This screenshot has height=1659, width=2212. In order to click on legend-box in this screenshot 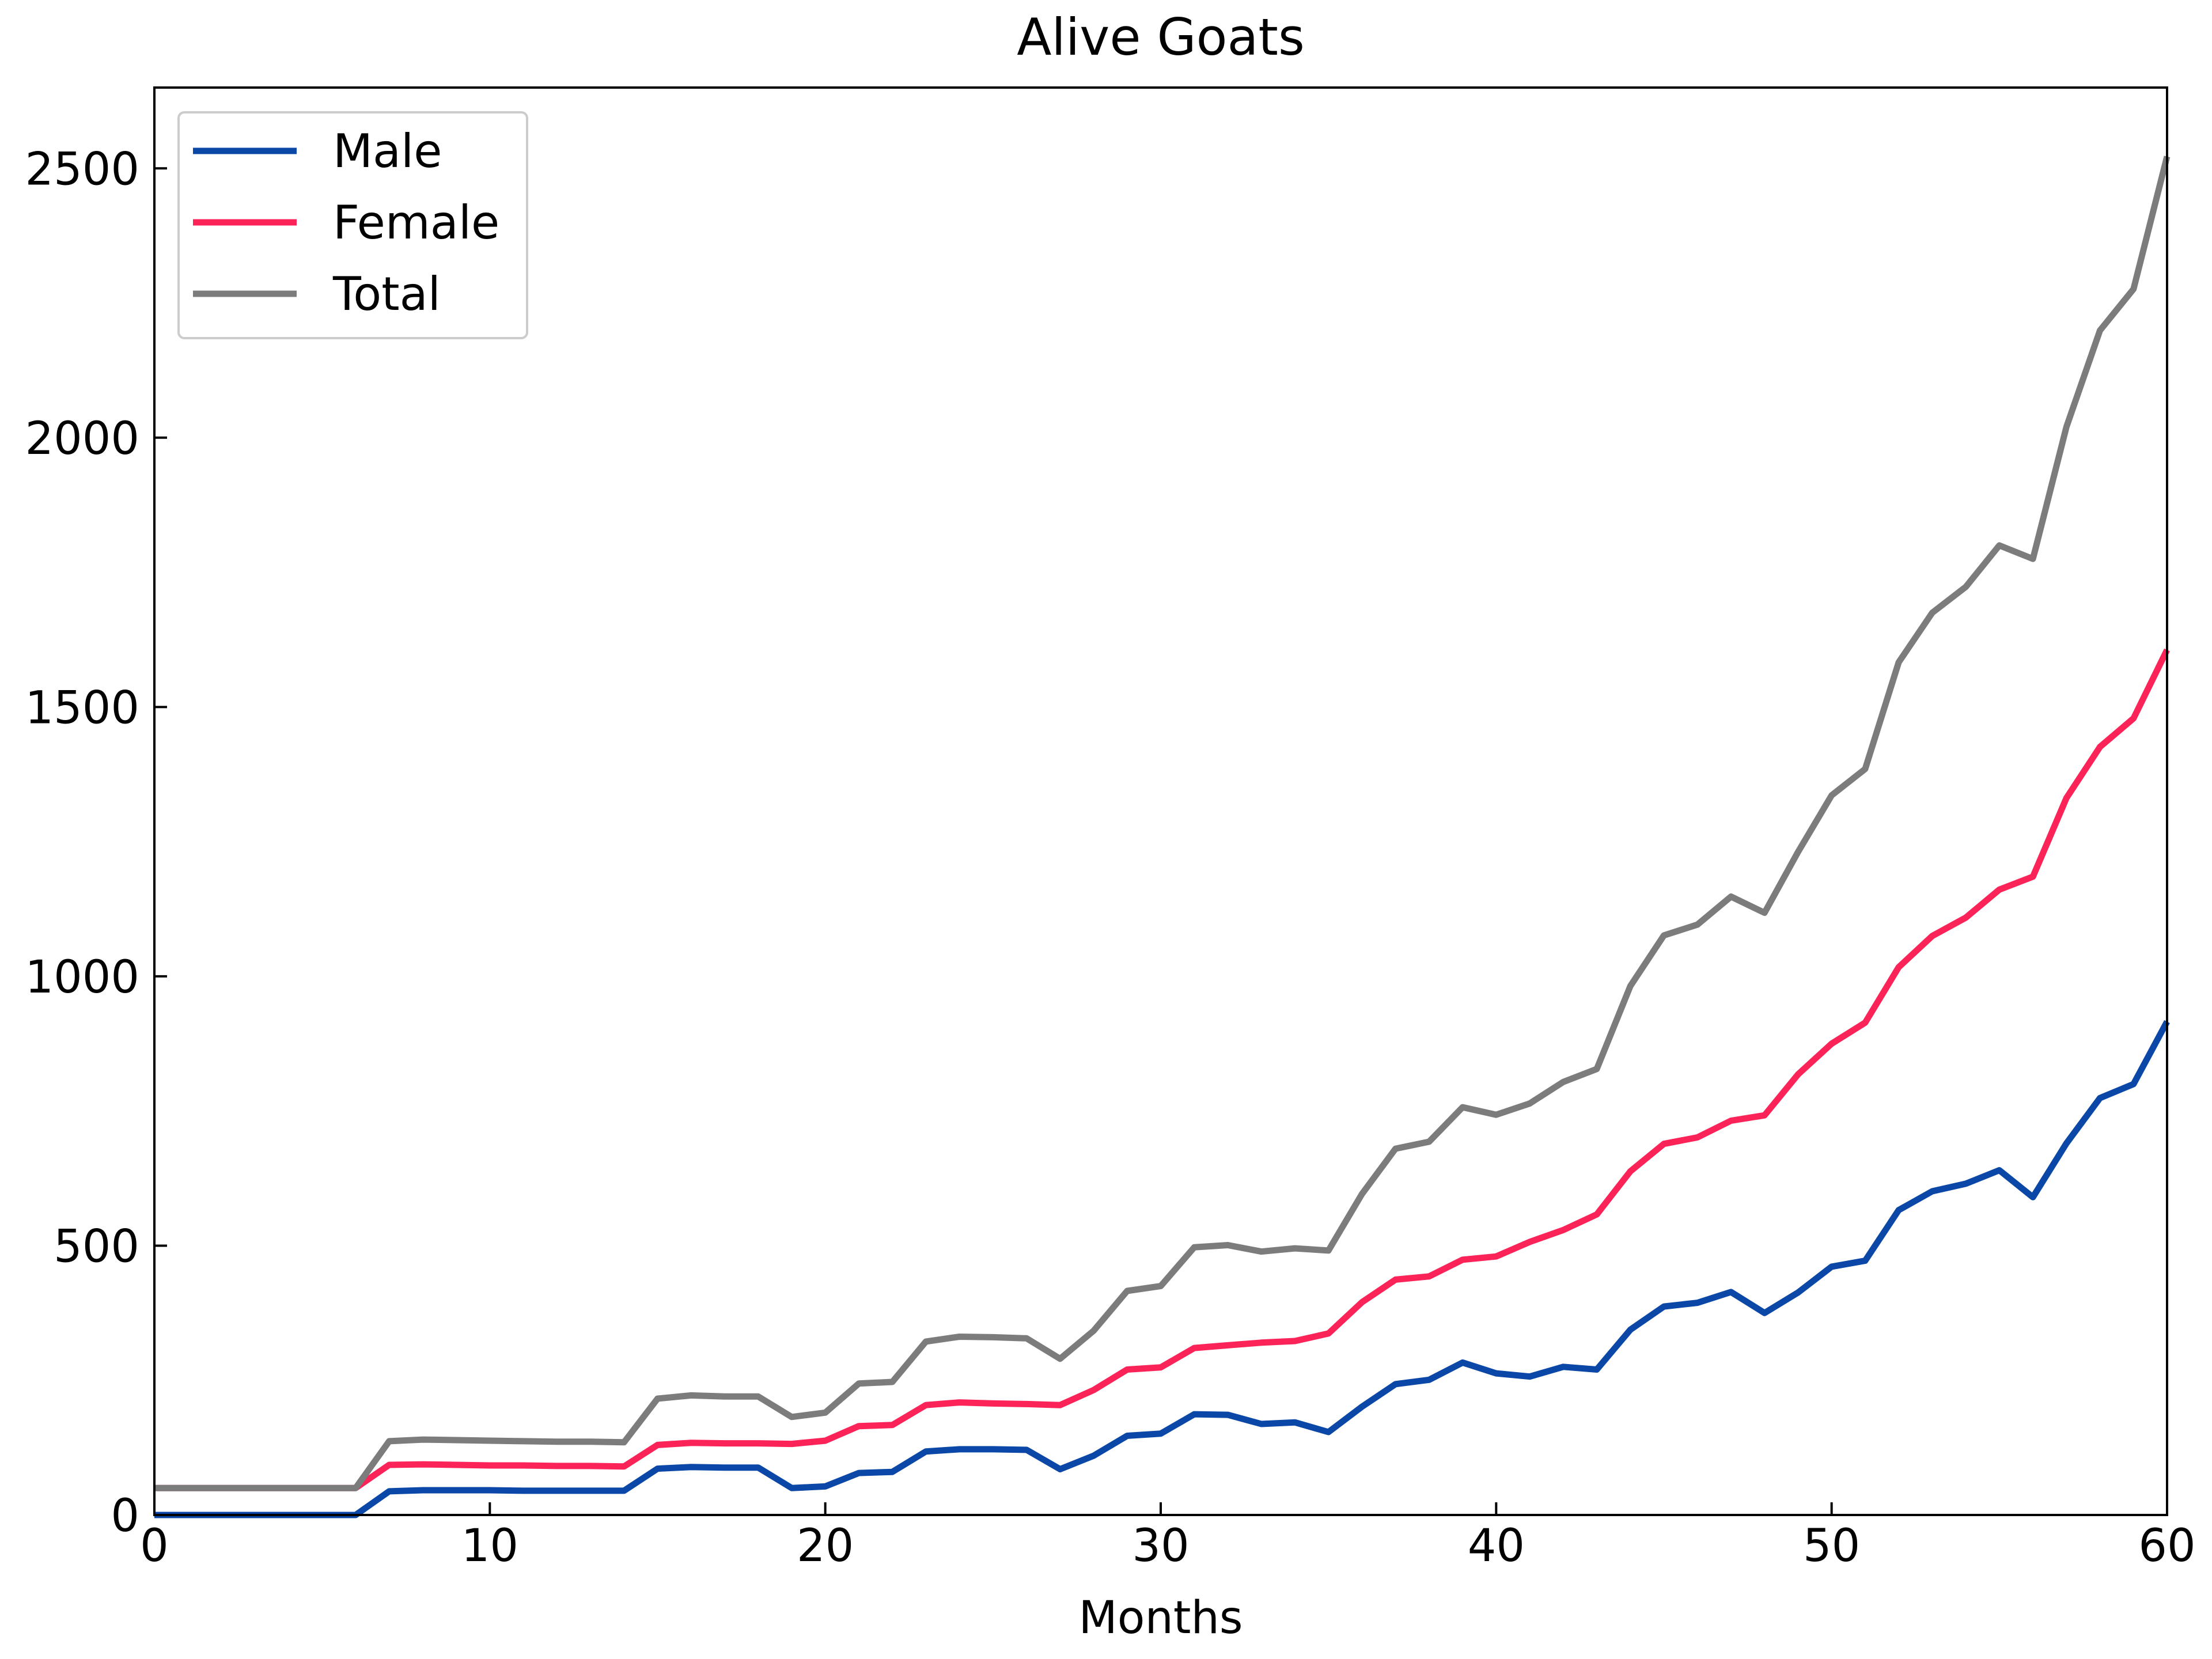, I will do `click(352, 225)`.